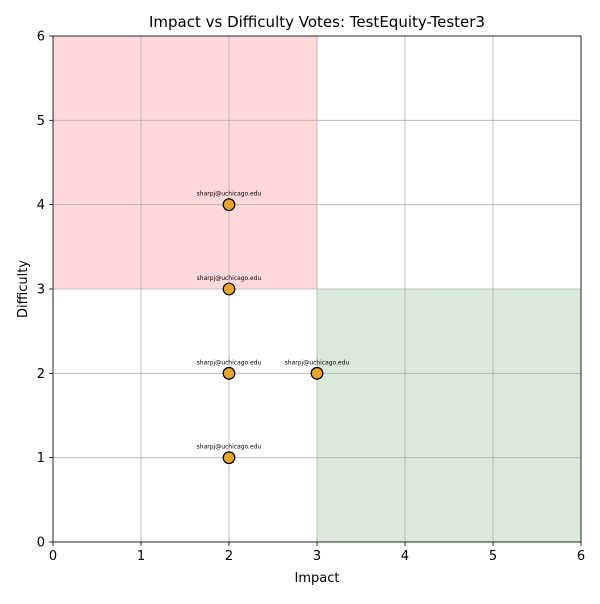 This screenshot has width=600, height=604. What do you see at coordinates (317, 556) in the screenshot?
I see `x-tick-label: 3` at bounding box center [317, 556].